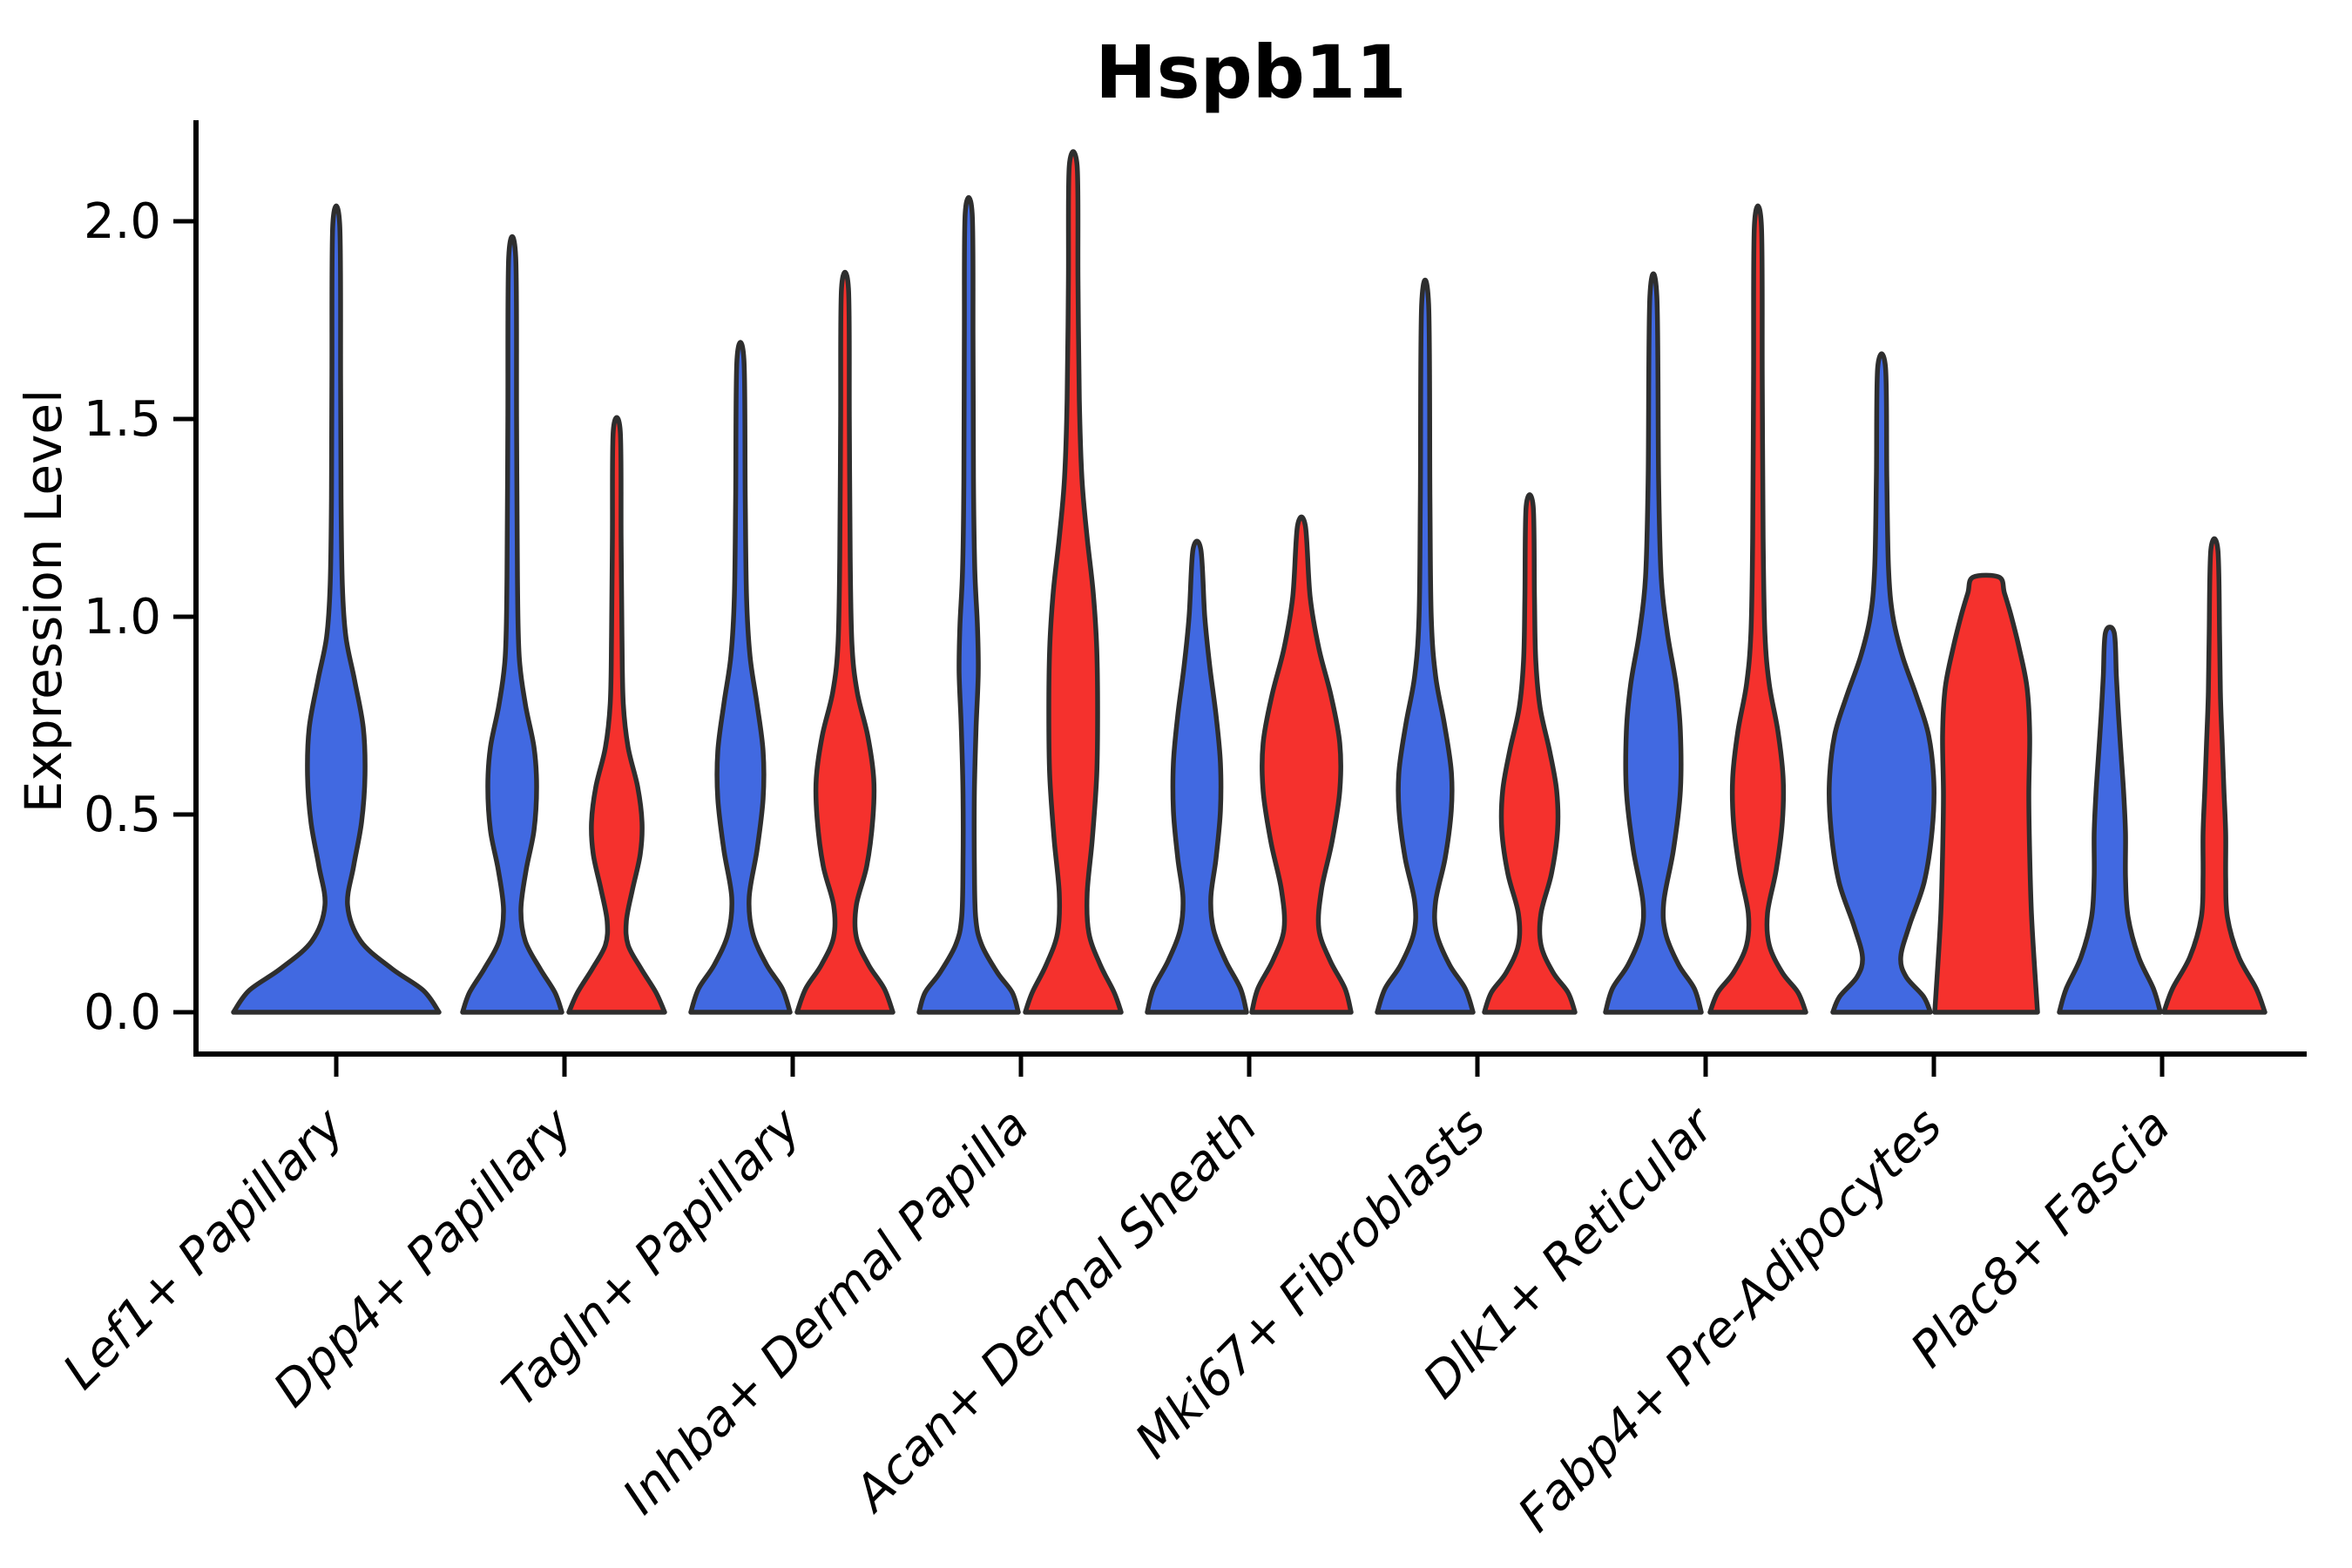  Describe the element at coordinates (1530, 753) in the screenshot. I see `violin-red-mki67-fibroblasts` at that location.